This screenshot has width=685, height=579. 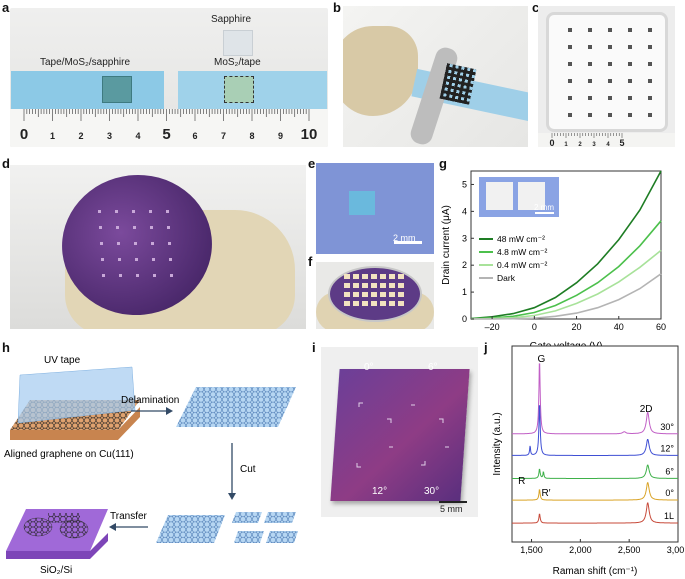 I want to click on y-tick-label: 5, so click(x=464, y=184).